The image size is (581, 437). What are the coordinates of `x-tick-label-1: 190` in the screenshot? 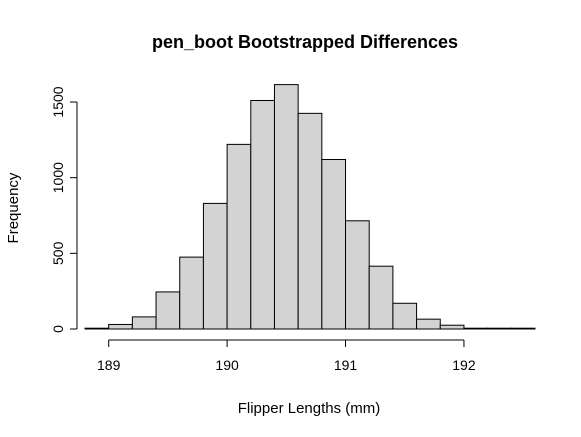 It's located at (227, 365).